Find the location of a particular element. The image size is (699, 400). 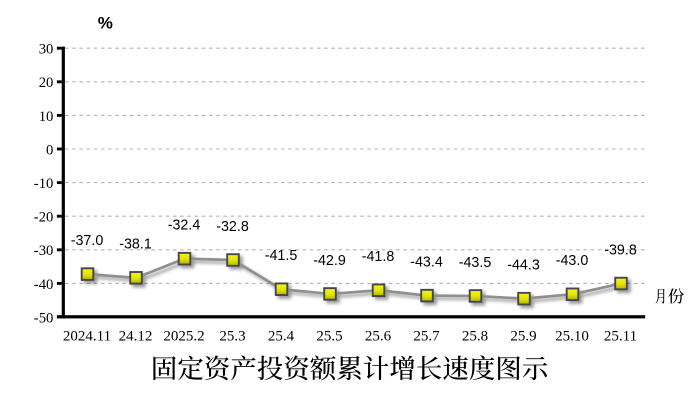

svg-text: -30 is located at coordinates (44, 251).